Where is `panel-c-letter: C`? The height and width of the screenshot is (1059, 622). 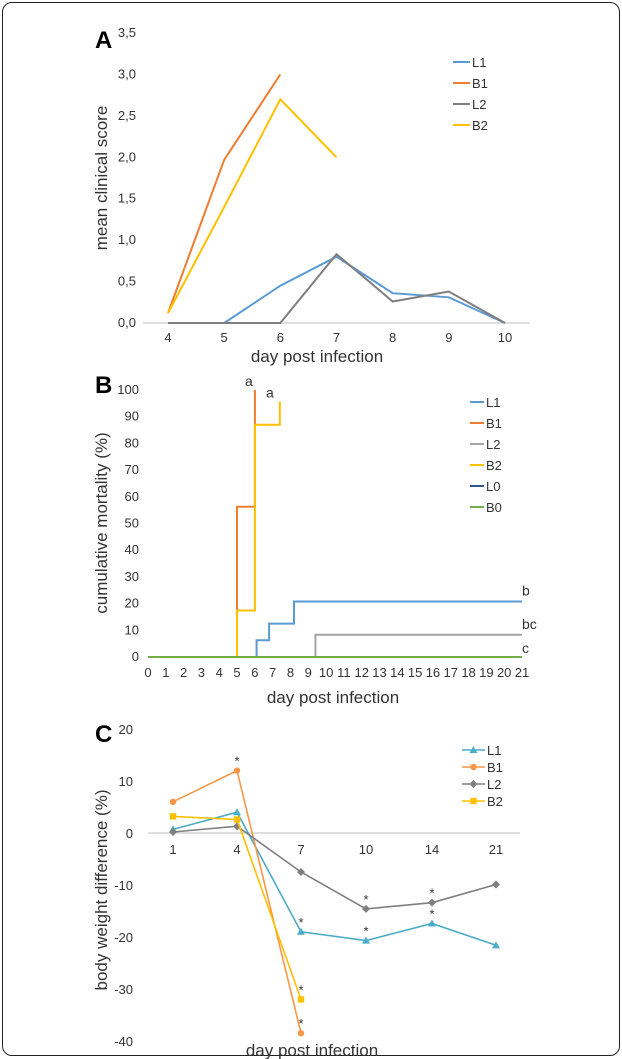 panel-c-letter: C is located at coordinates (103, 734).